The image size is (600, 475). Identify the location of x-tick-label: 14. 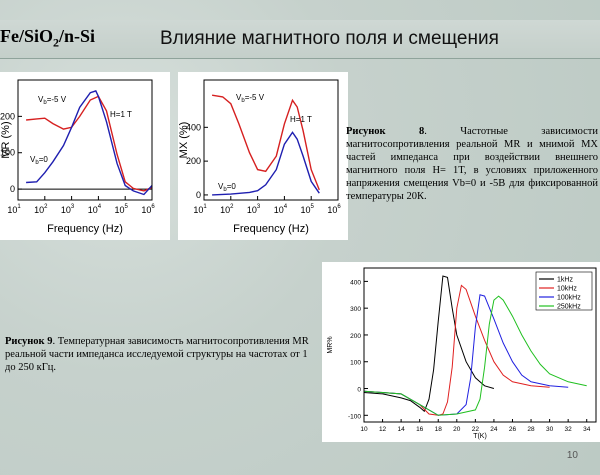
(402, 429).